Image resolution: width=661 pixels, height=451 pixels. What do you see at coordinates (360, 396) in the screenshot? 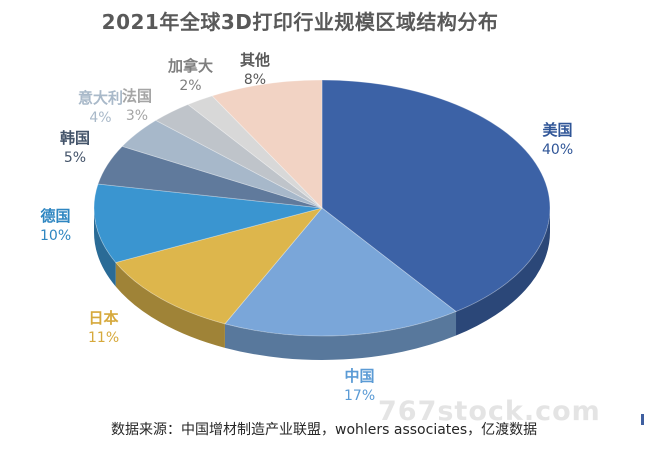
I see `slice-label-percent: 17%` at bounding box center [360, 396].